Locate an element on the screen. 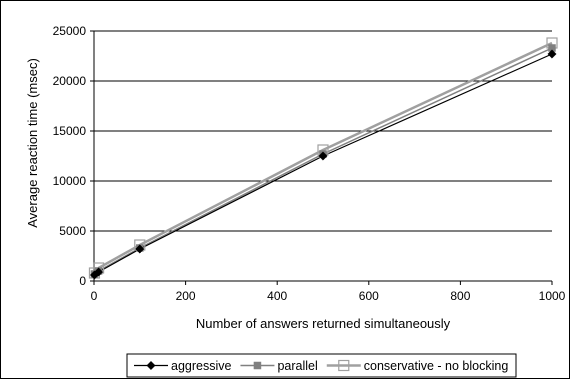 The height and width of the screenshot is (384, 570). y-tick-label: 5000 is located at coordinates (72, 231).